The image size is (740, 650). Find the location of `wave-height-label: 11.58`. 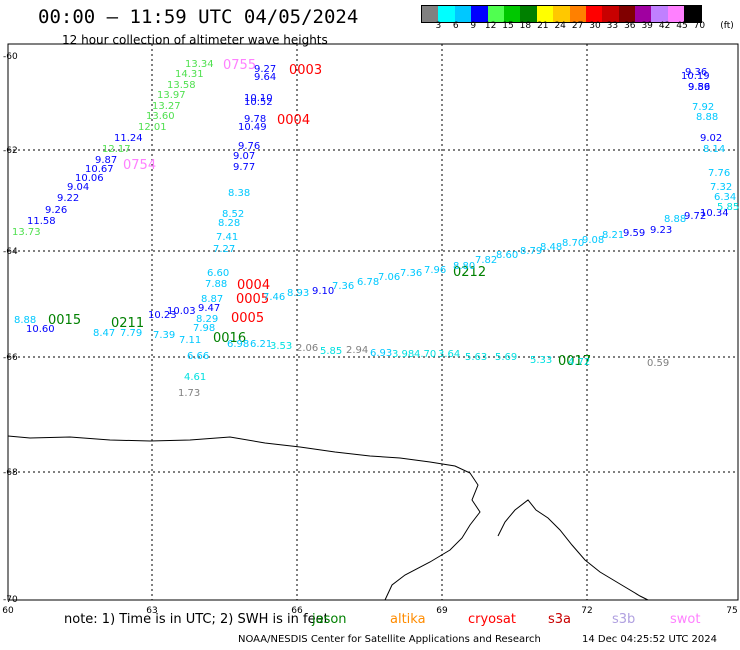

wave-height-label: 11.58 is located at coordinates (41, 221).